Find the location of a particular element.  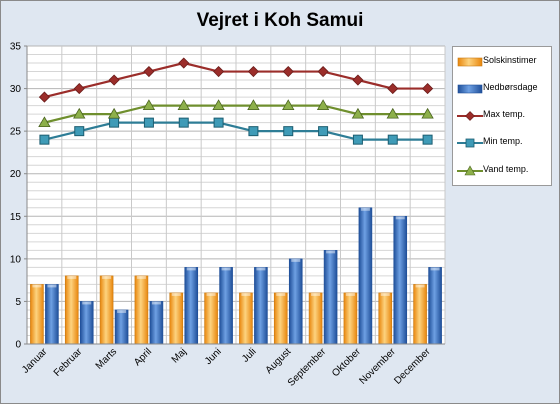

legend-item-3: Min temp. is located at coordinates (502, 143).